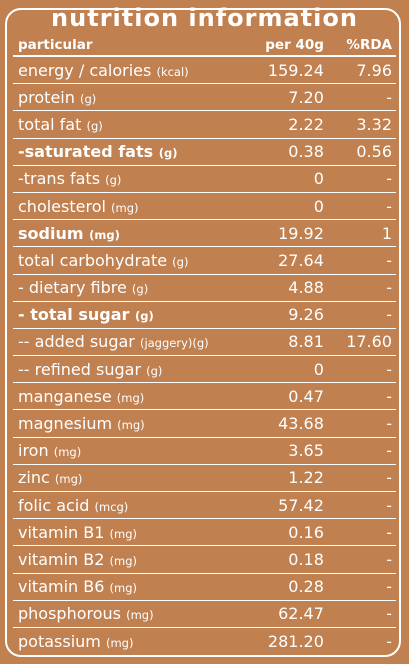 The height and width of the screenshot is (664, 409). Describe the element at coordinates (306, 451) in the screenshot. I see `nutrient-value: 3.65` at that location.